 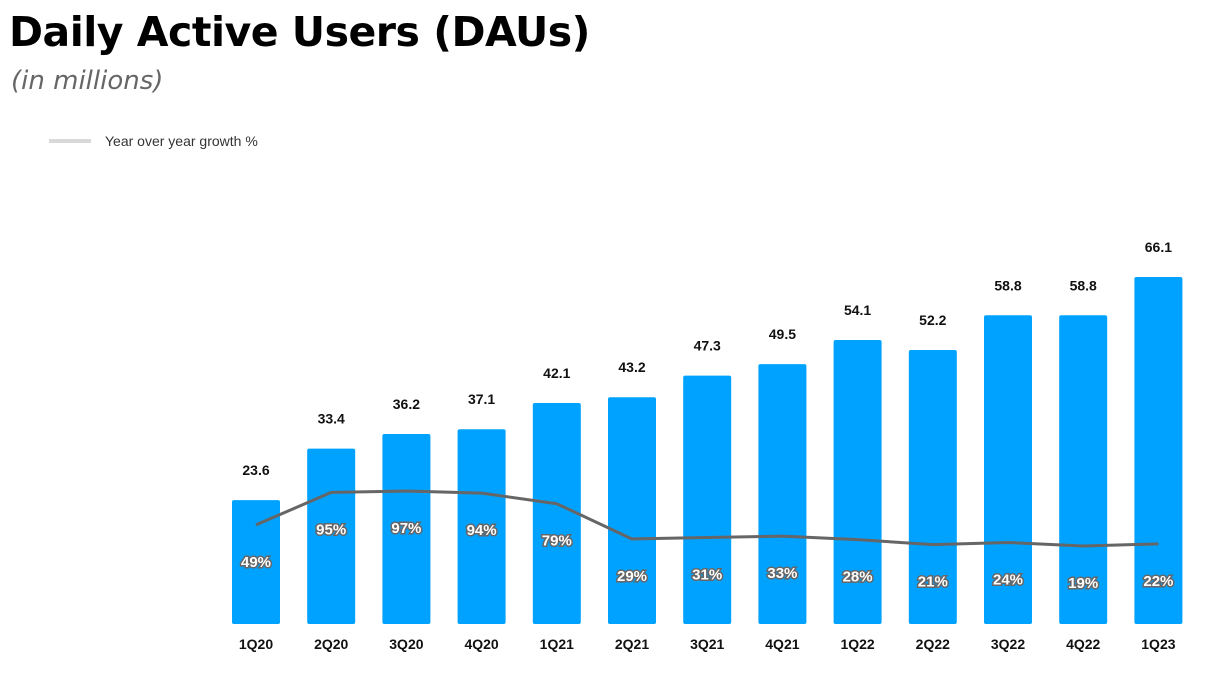 What do you see at coordinates (557, 541) in the screenshot?
I see `growth-label: 79%` at bounding box center [557, 541].